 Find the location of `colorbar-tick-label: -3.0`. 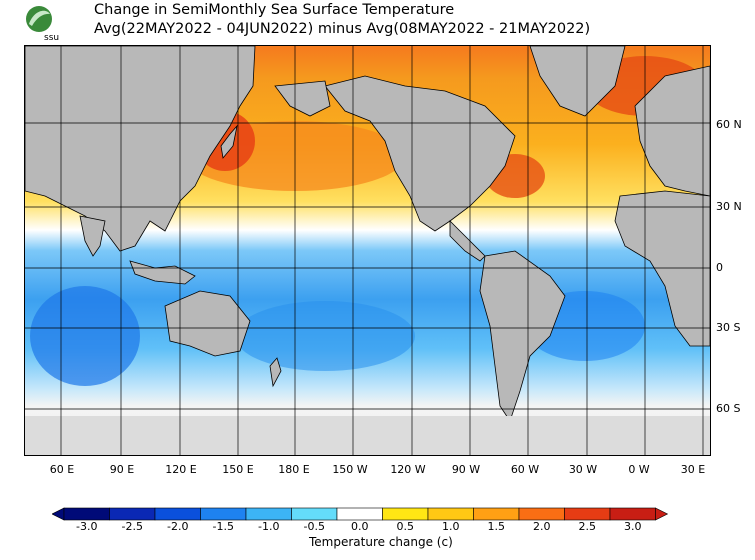

colorbar-tick-label: -3.0 is located at coordinates (87, 526).